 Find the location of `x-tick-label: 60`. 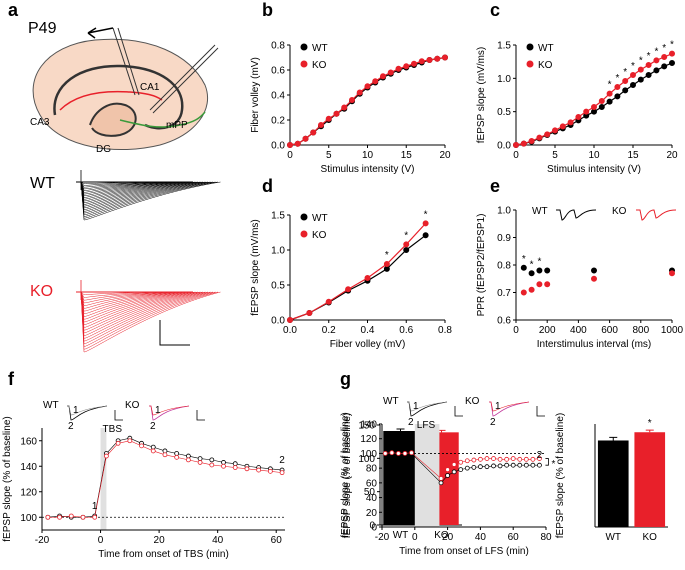

x-tick-label: 60 is located at coordinates (514, 537).